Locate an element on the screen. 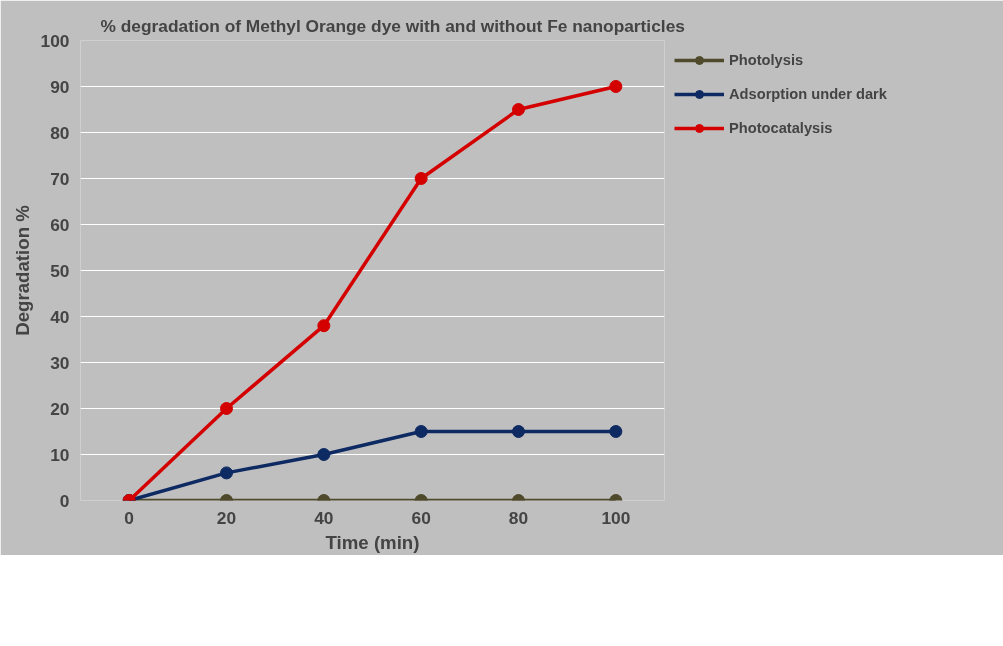 The image size is (1003, 646). x-tick-label: 0 is located at coordinates (129, 517).